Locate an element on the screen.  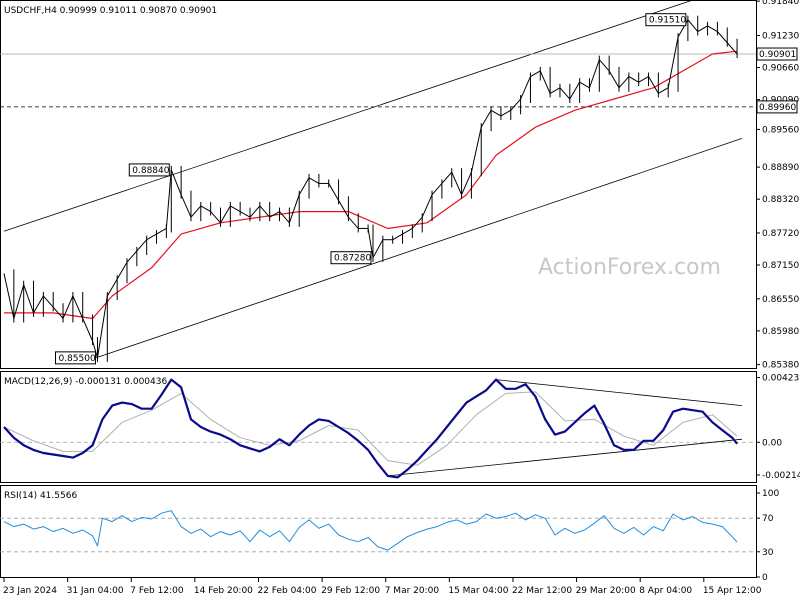
y-tick-label: 0.88320 is located at coordinates (780, 200).